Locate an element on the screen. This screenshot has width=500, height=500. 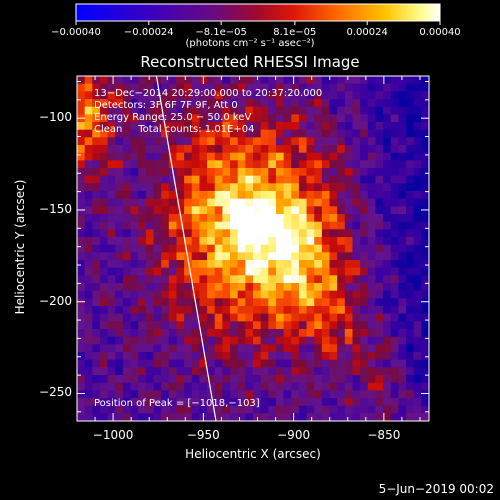
y-tick-label: −100 is located at coordinates (55, 117).